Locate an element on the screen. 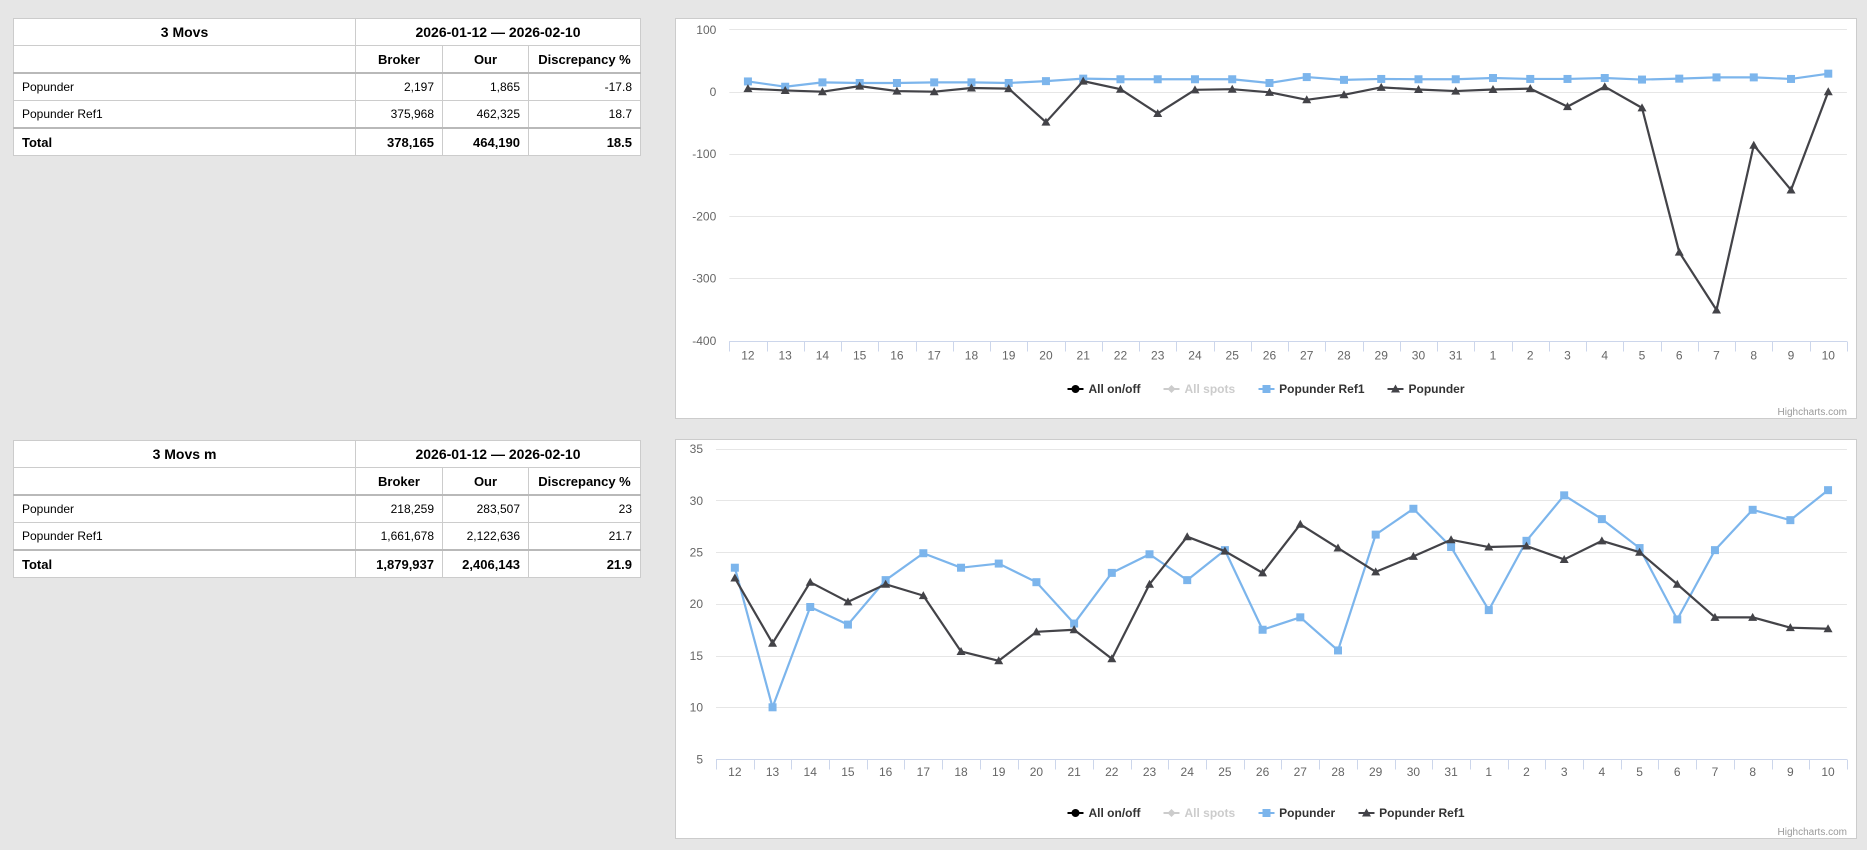 The height and width of the screenshot is (850, 1867). svg-text: -200 is located at coordinates (704, 216).